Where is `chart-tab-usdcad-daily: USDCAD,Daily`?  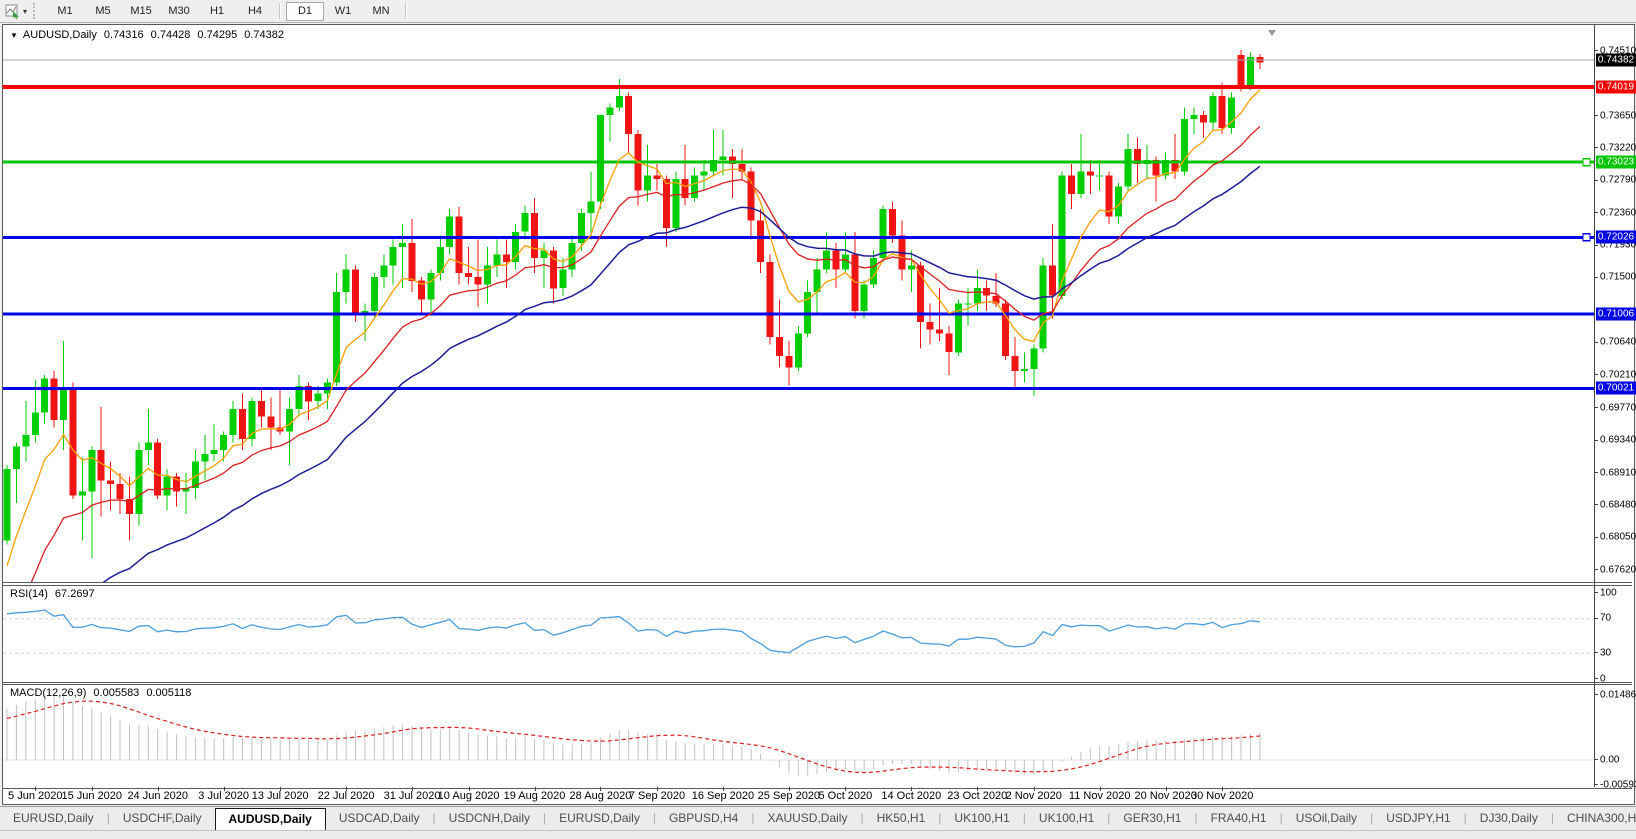 chart-tab-usdcad-daily: USDCAD,Daily is located at coordinates (379, 818).